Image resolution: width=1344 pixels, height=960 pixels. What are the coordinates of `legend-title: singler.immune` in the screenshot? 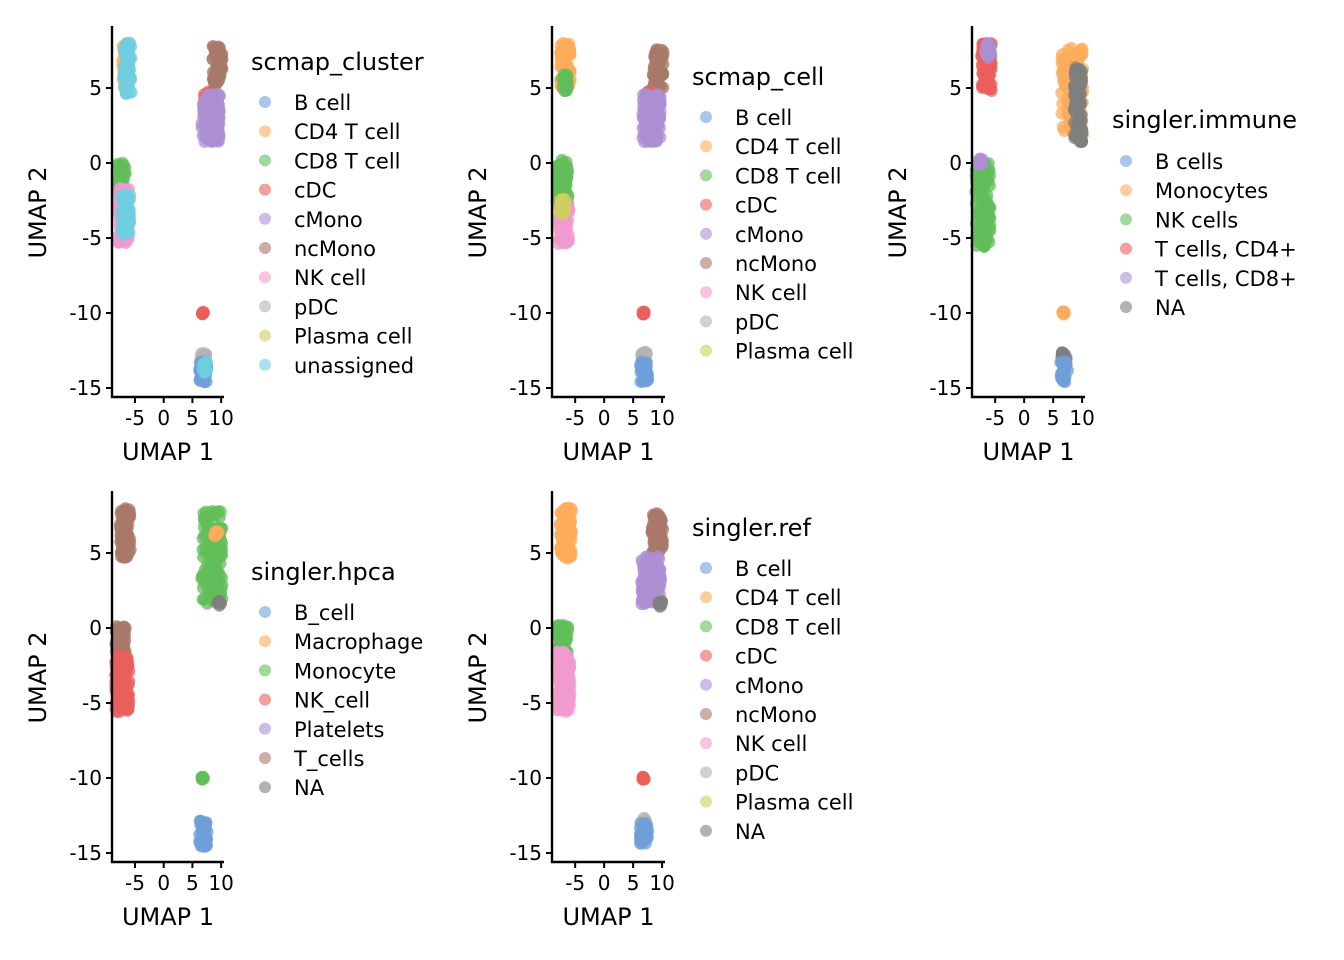 It's located at (1204, 120).